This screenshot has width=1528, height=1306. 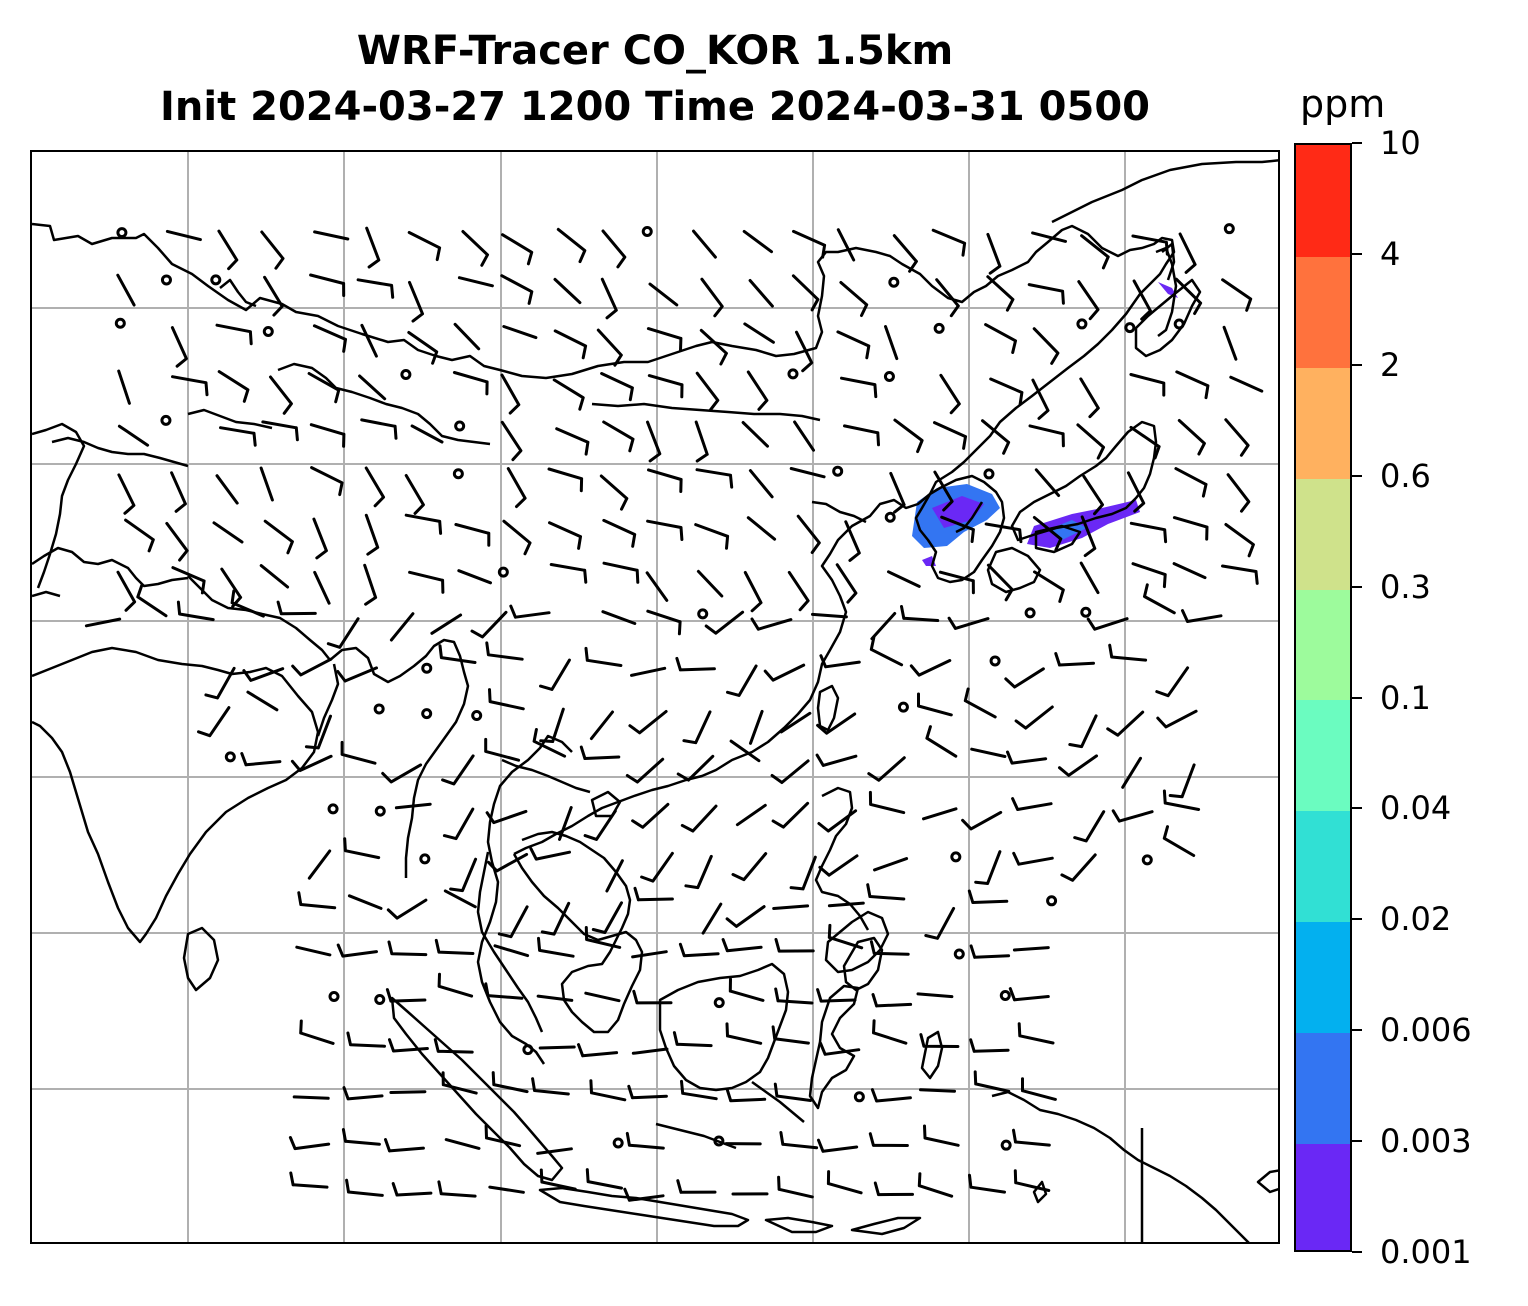 I want to click on colorbar-tick-label: 0.001, so click(x=1426, y=1252).